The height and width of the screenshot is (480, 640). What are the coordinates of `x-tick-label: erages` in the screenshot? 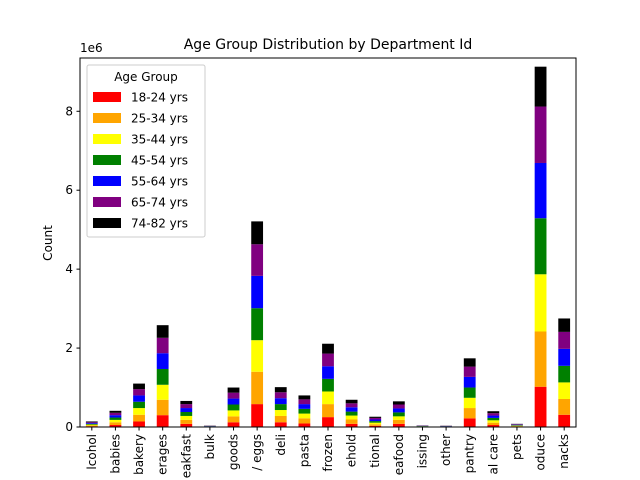 It's located at (163, 454).